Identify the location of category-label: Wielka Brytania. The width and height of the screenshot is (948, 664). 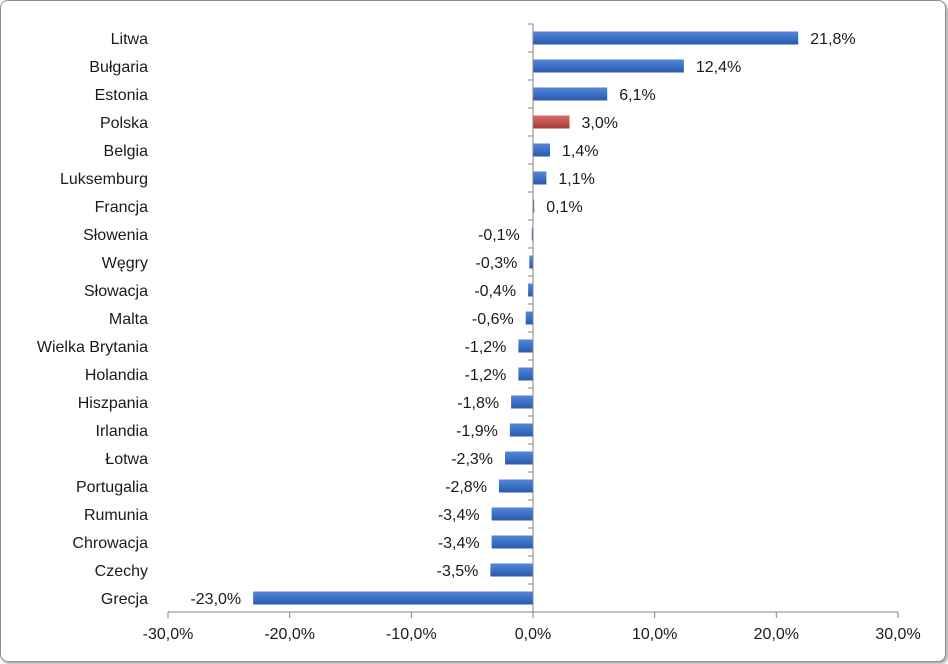
(92, 347).